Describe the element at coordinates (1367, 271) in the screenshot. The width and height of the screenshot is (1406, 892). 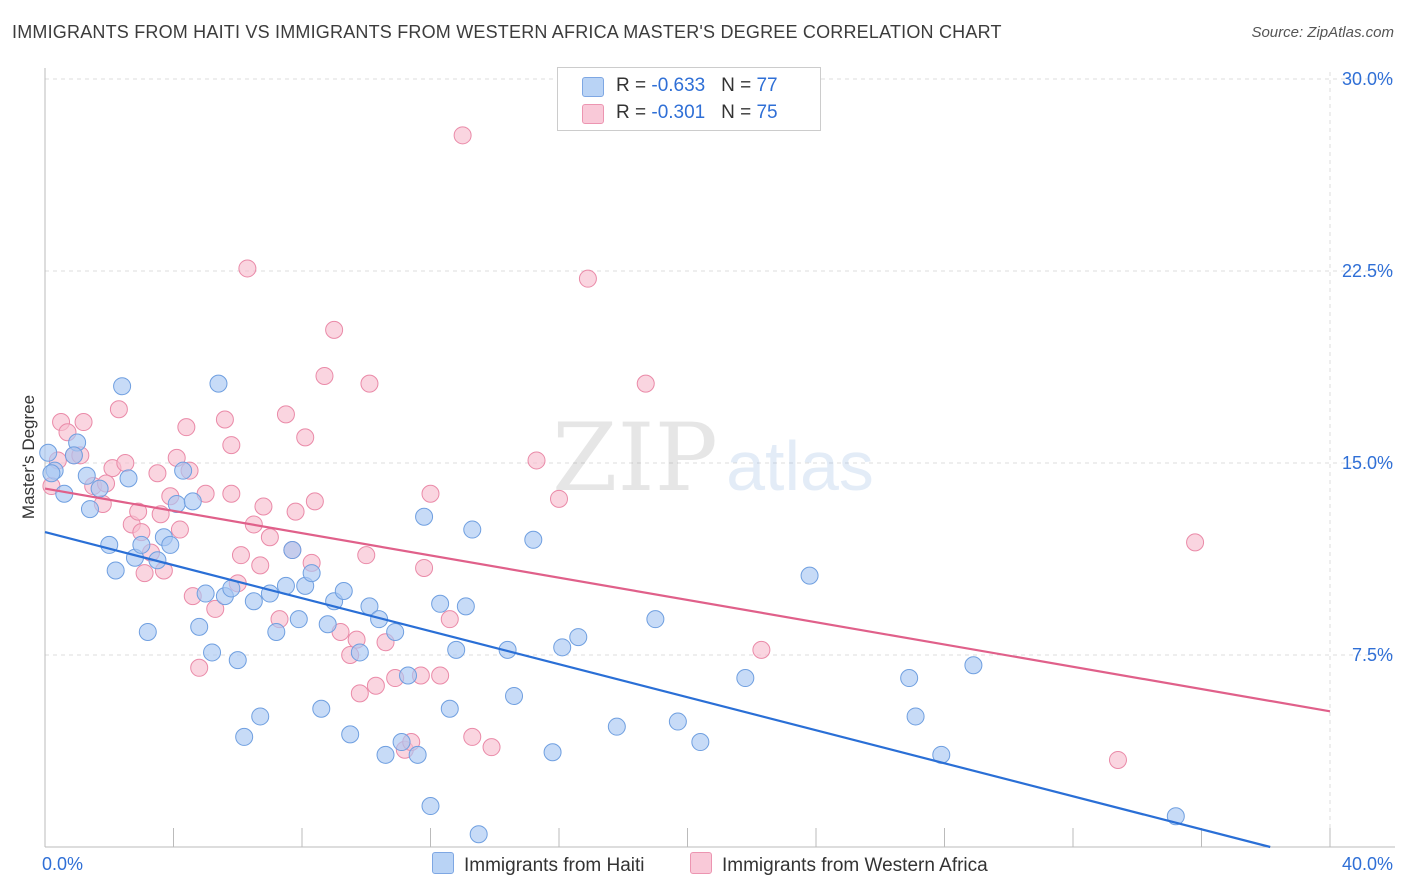
I see `y-tick-label: 22.5%` at that location.